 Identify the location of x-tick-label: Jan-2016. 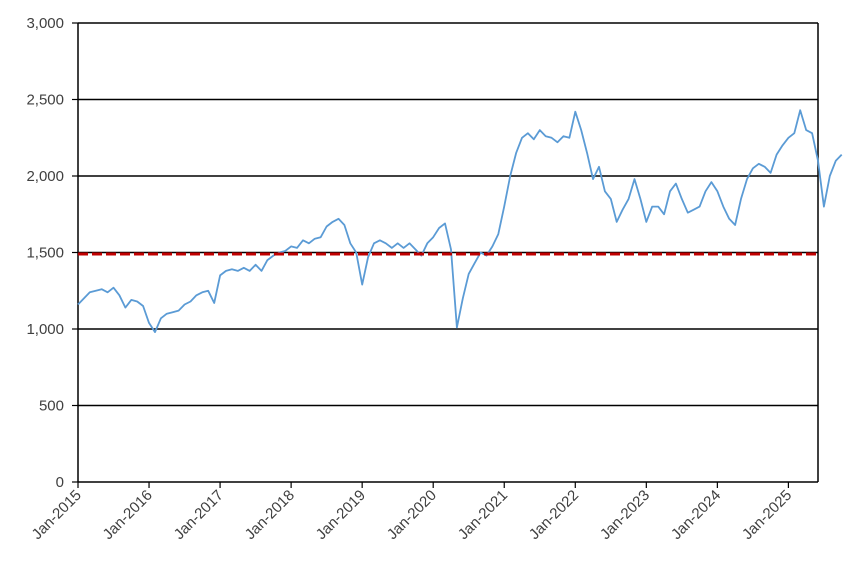
(128, 515).